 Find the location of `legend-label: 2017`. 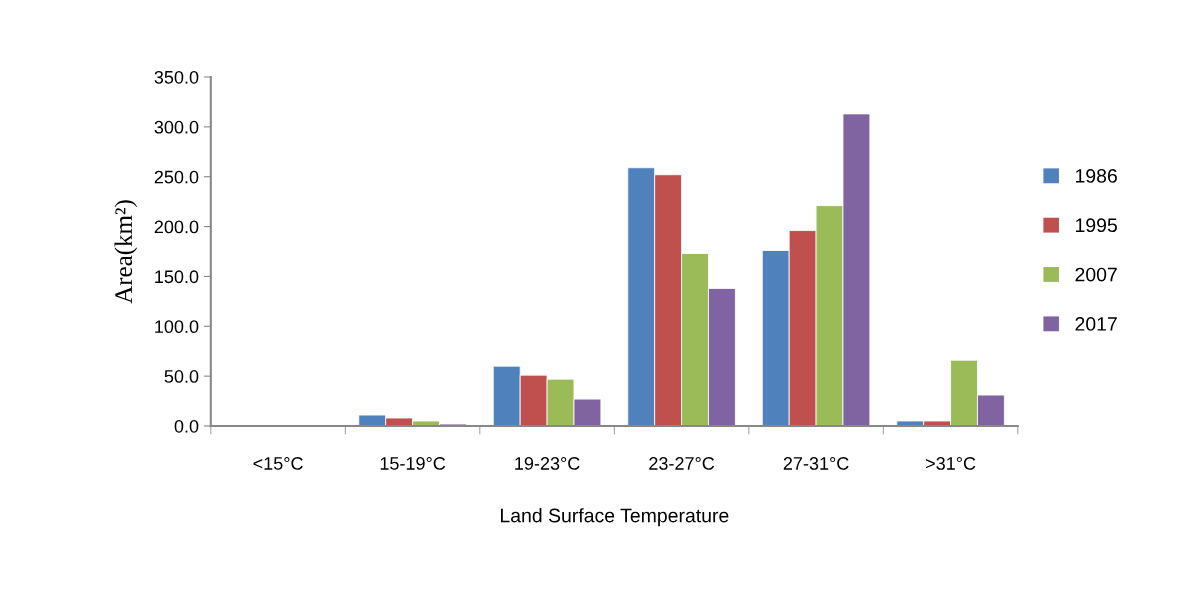

legend-label: 2017 is located at coordinates (1096, 324).